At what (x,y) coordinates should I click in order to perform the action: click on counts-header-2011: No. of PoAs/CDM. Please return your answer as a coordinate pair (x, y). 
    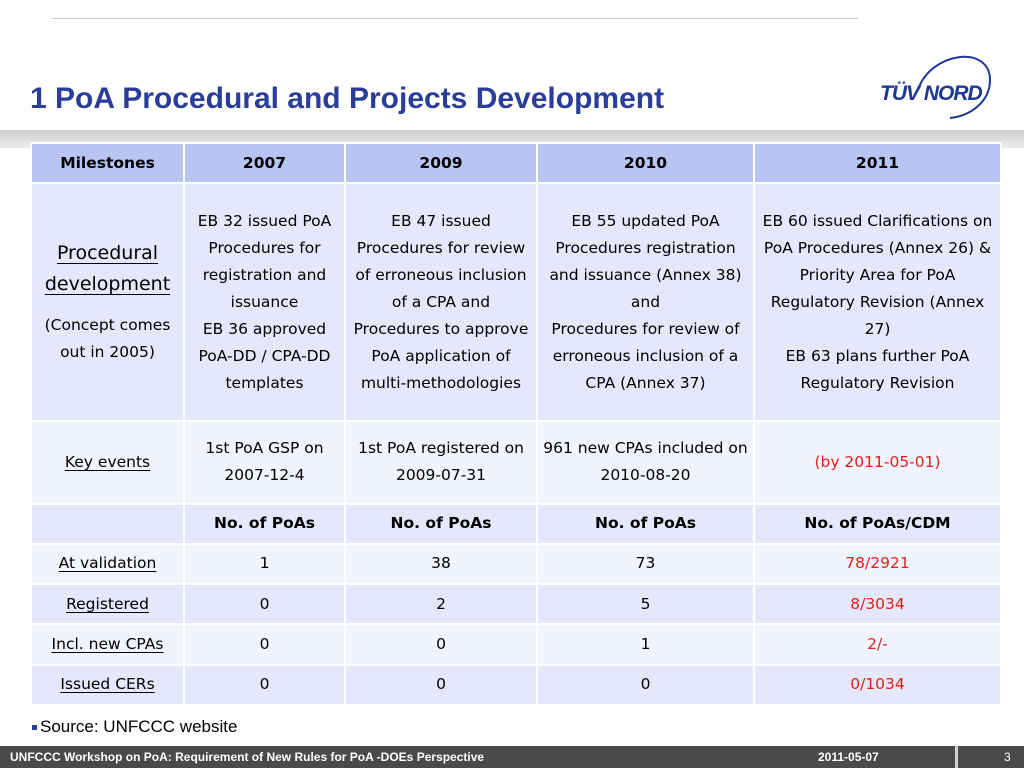
    Looking at the image, I should click on (877, 523).